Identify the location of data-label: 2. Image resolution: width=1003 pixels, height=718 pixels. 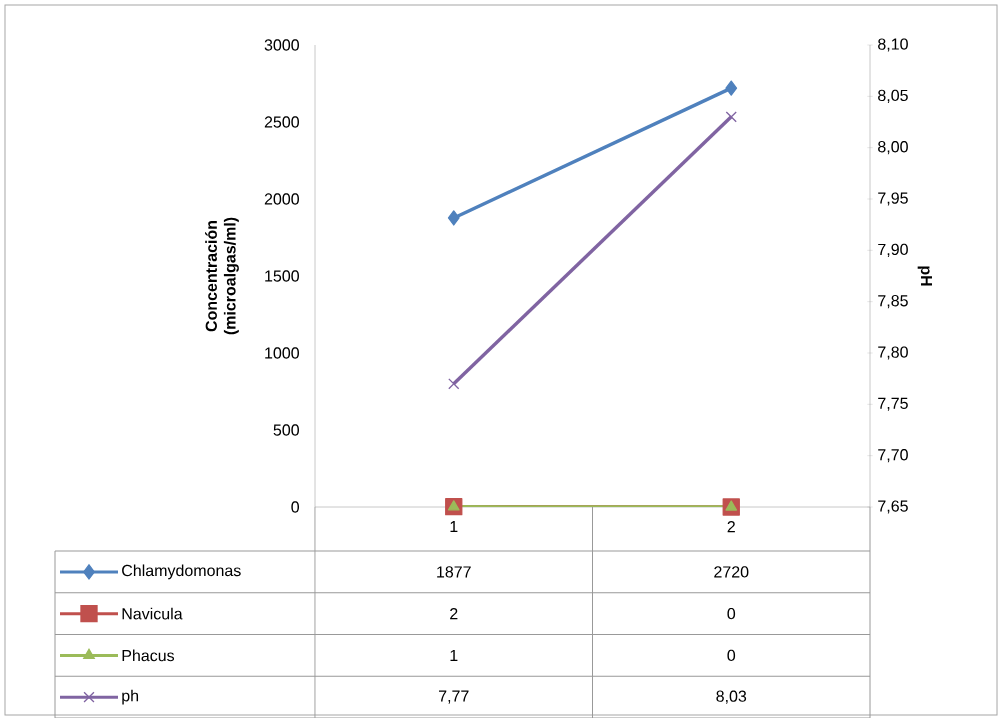
(454, 614).